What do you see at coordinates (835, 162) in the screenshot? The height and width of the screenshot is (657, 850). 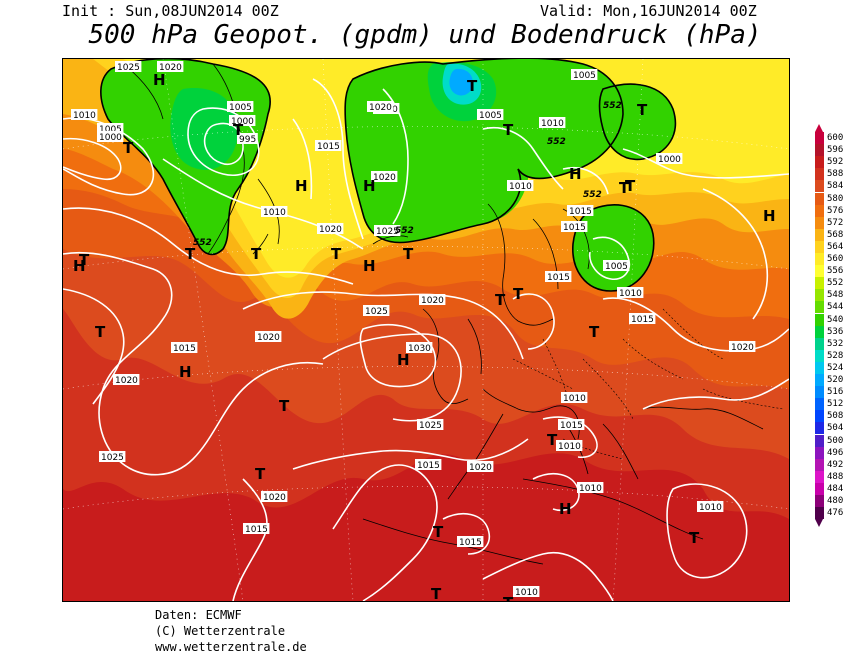 I see `legend-label: 592` at bounding box center [835, 162].